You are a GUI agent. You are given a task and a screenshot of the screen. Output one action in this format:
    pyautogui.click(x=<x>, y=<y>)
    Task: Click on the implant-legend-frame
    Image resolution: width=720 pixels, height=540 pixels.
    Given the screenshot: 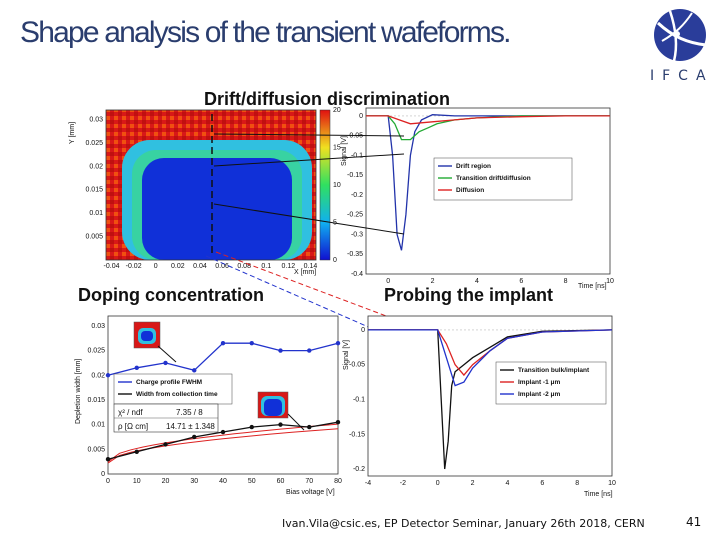 What is the action you would take?
    pyautogui.click(x=551, y=383)
    